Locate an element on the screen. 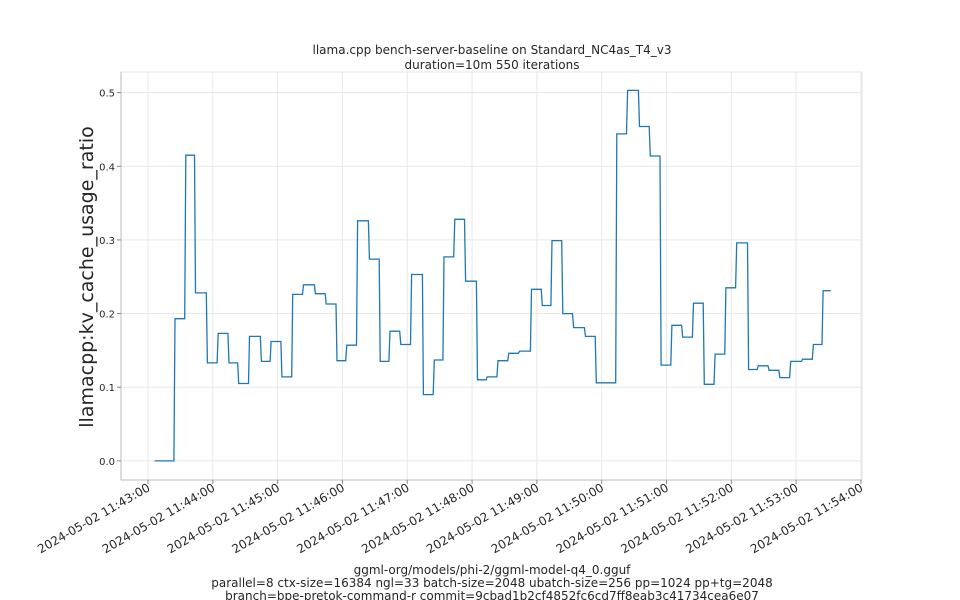 This screenshot has height=600, width=960. x-tick-label: 2024-05-02 11:52:00 is located at coordinates (676, 518).